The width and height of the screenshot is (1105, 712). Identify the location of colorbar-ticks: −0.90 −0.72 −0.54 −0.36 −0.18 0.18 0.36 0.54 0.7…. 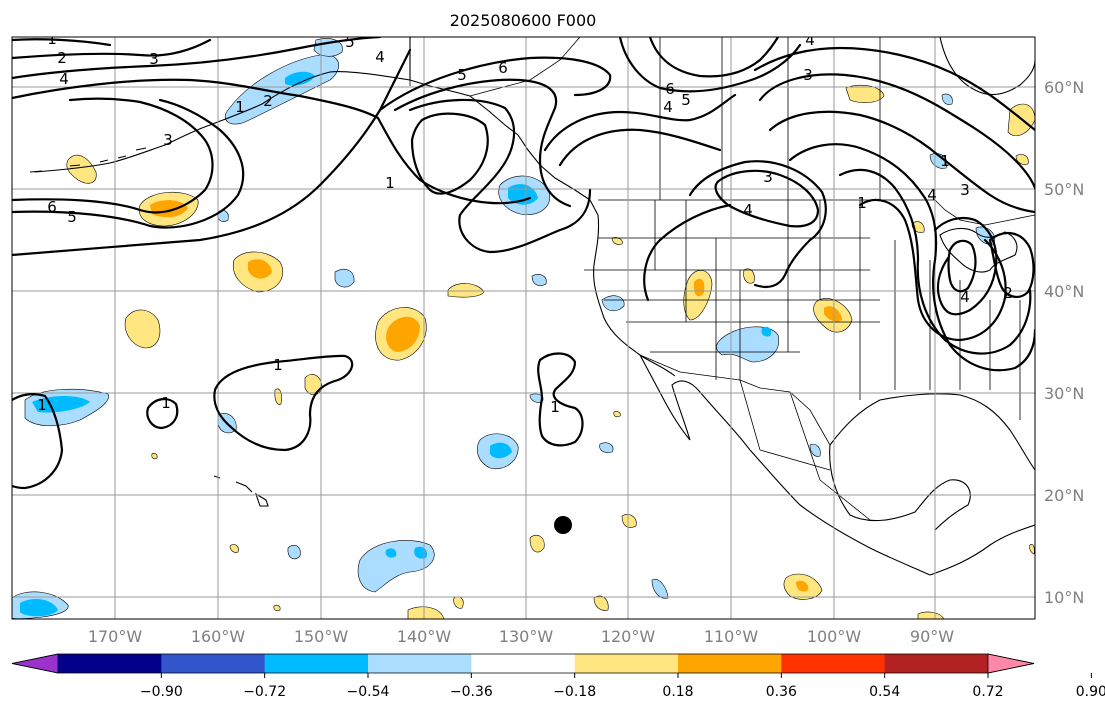
(622, 686).